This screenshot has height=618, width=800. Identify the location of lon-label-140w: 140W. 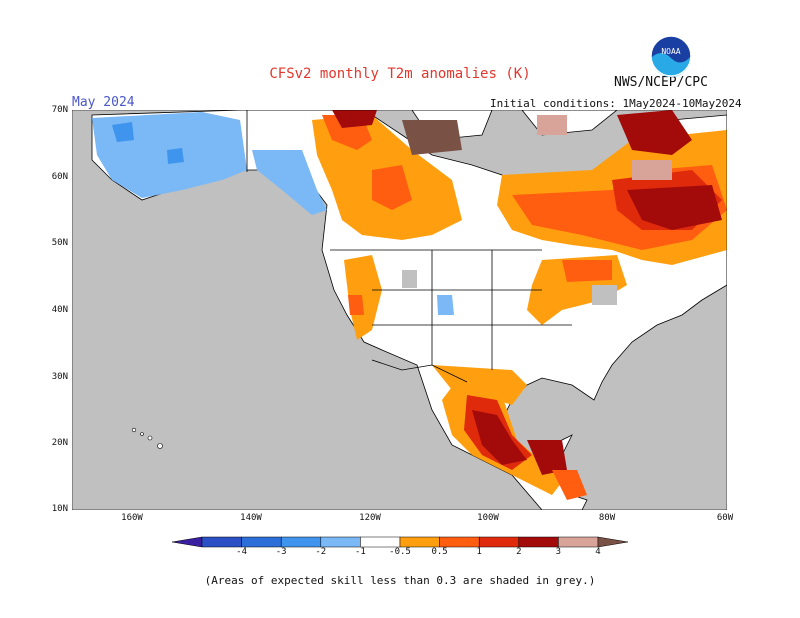
(251, 518).